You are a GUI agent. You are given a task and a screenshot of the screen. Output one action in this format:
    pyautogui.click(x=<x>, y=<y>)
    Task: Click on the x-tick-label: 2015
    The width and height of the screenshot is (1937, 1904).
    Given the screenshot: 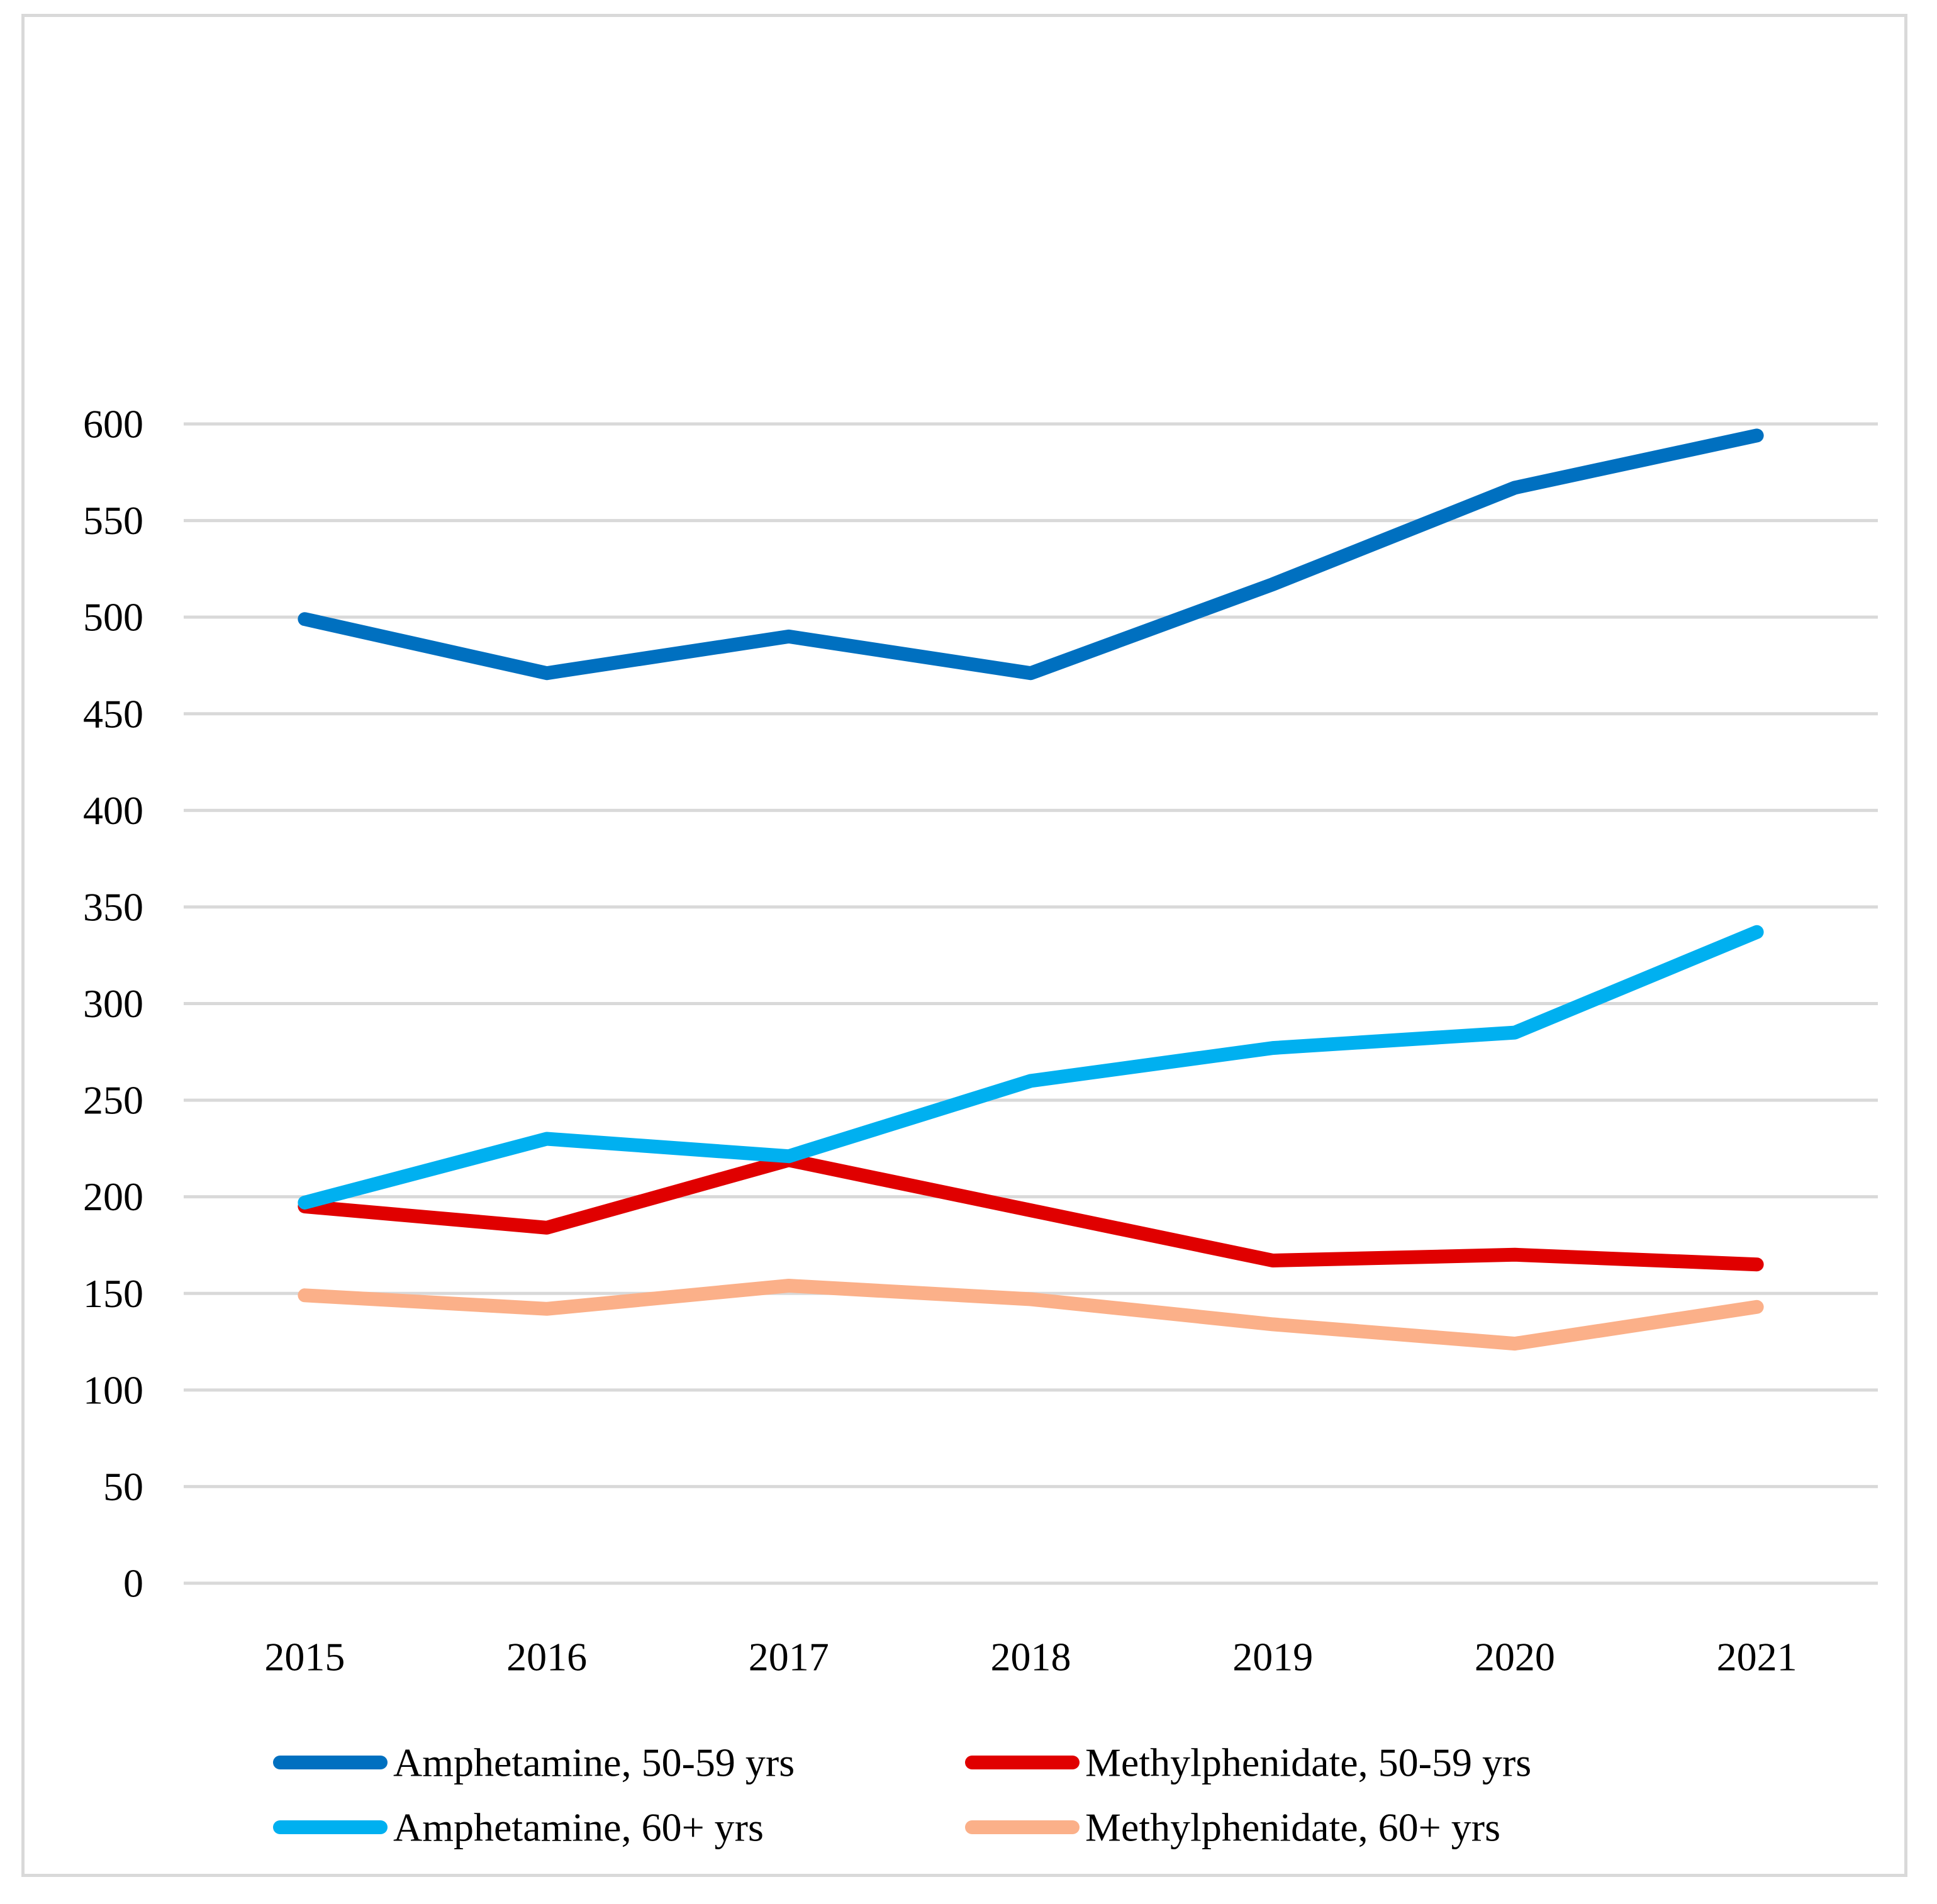 What is the action you would take?
    pyautogui.click(x=304, y=1657)
    